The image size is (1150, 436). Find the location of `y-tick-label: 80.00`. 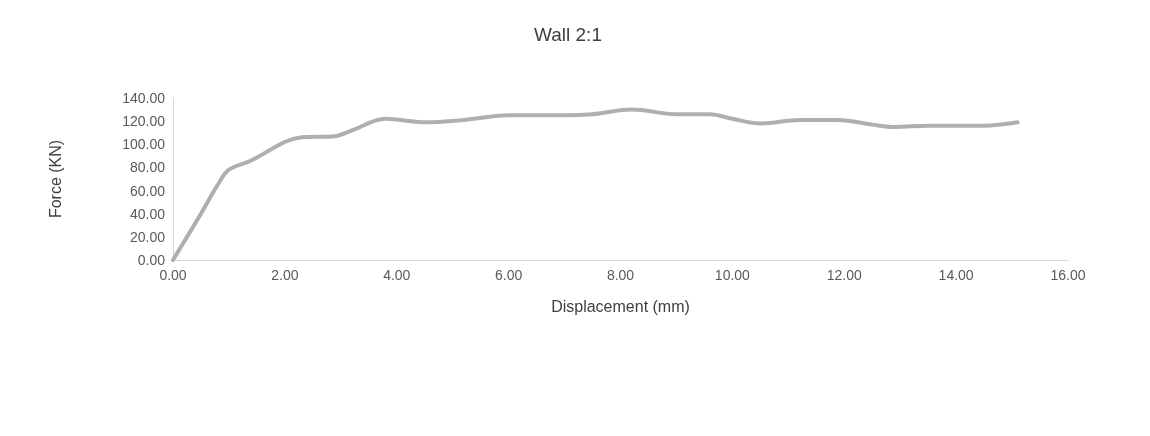

y-tick-label: 80.00 is located at coordinates (147, 167).